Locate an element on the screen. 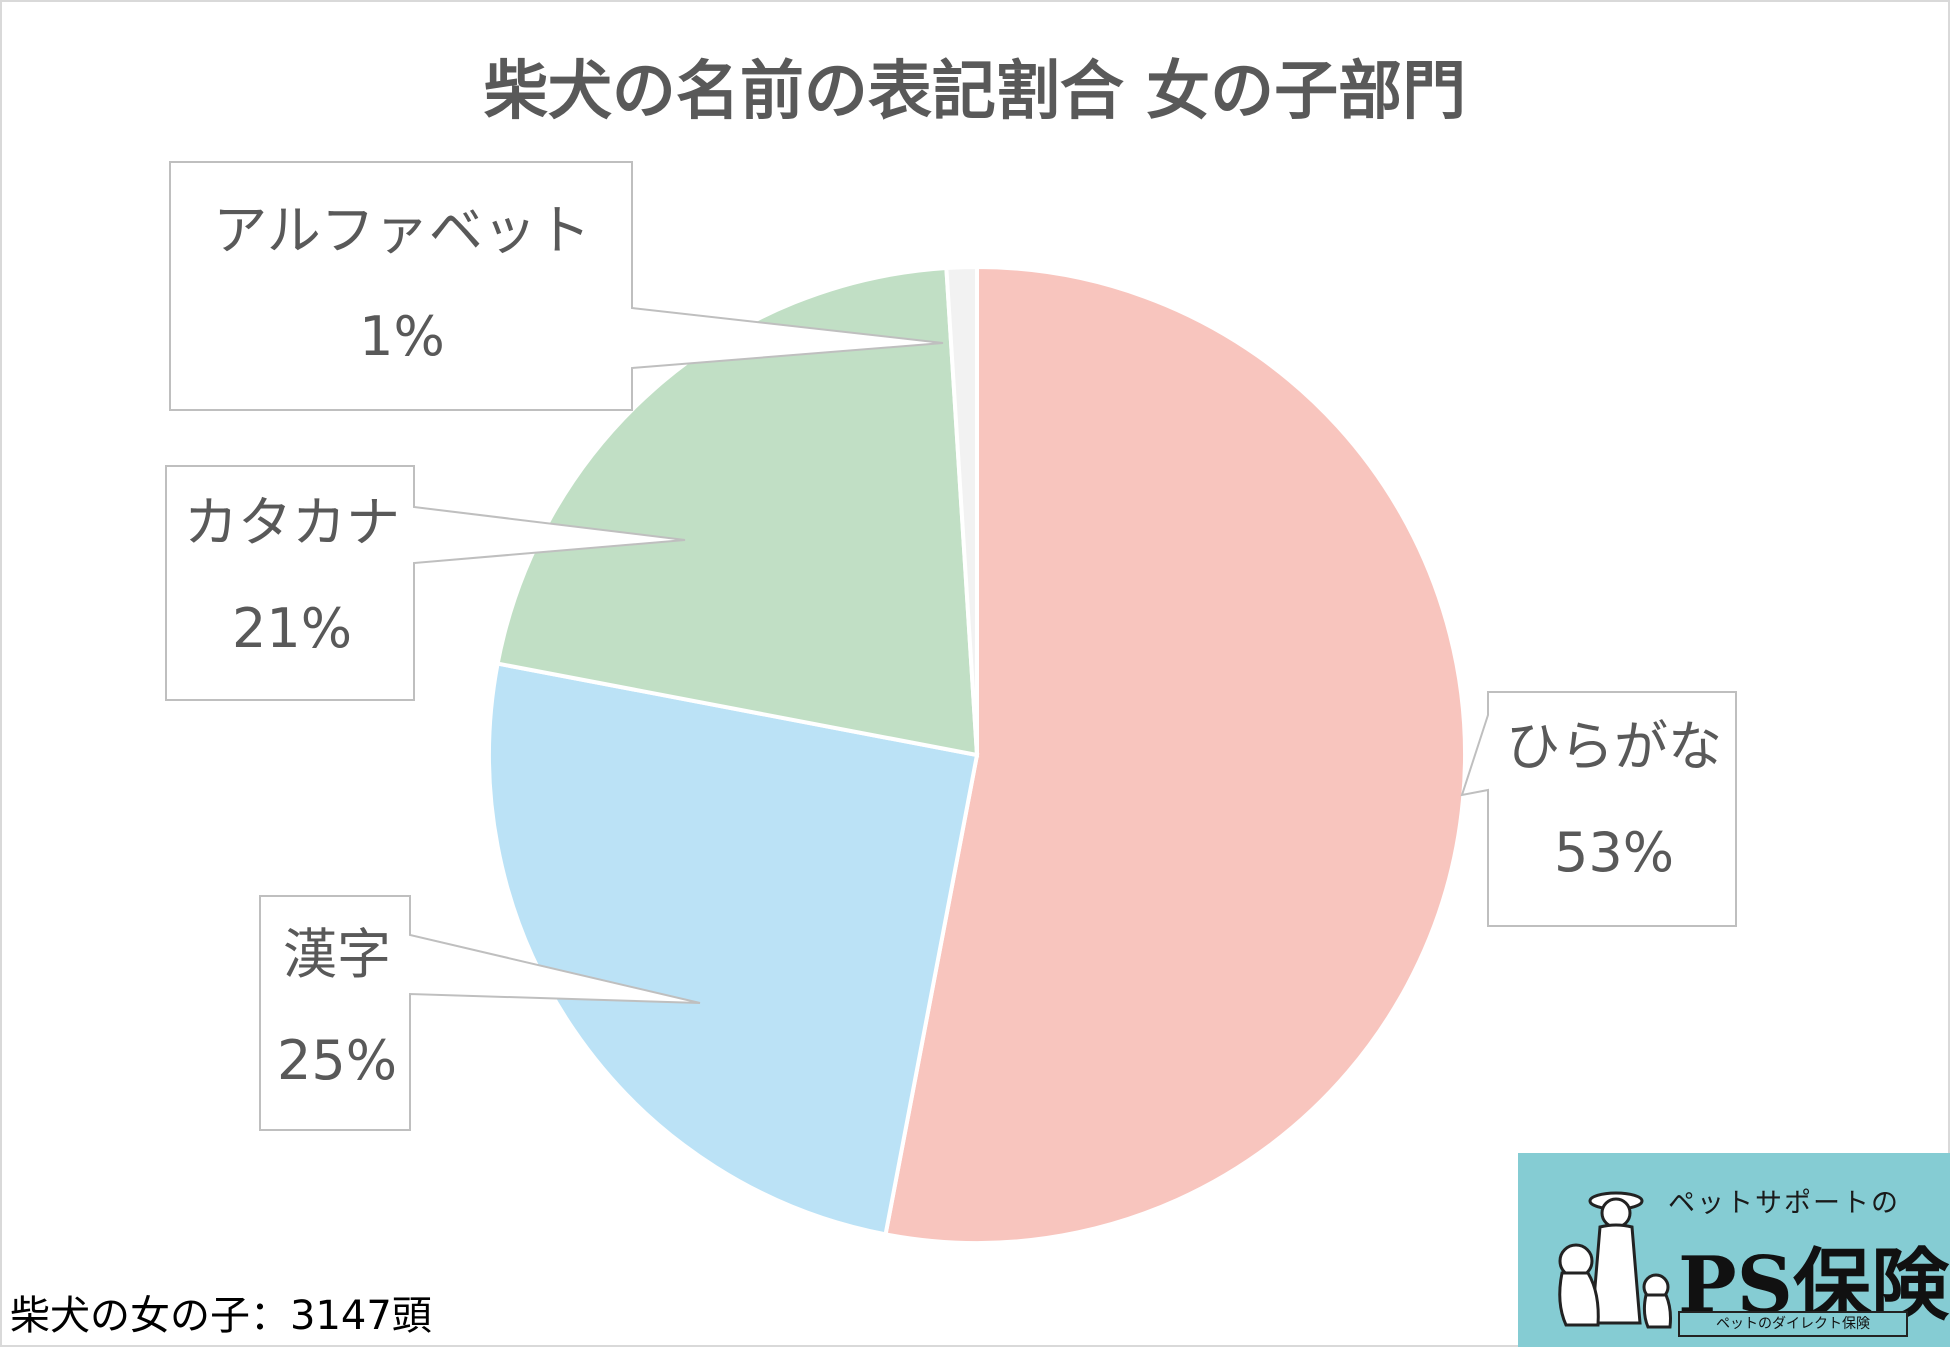 The width and height of the screenshot is (1950, 1347). callout-katakana: カタカナ 21% is located at coordinates (292, 576).